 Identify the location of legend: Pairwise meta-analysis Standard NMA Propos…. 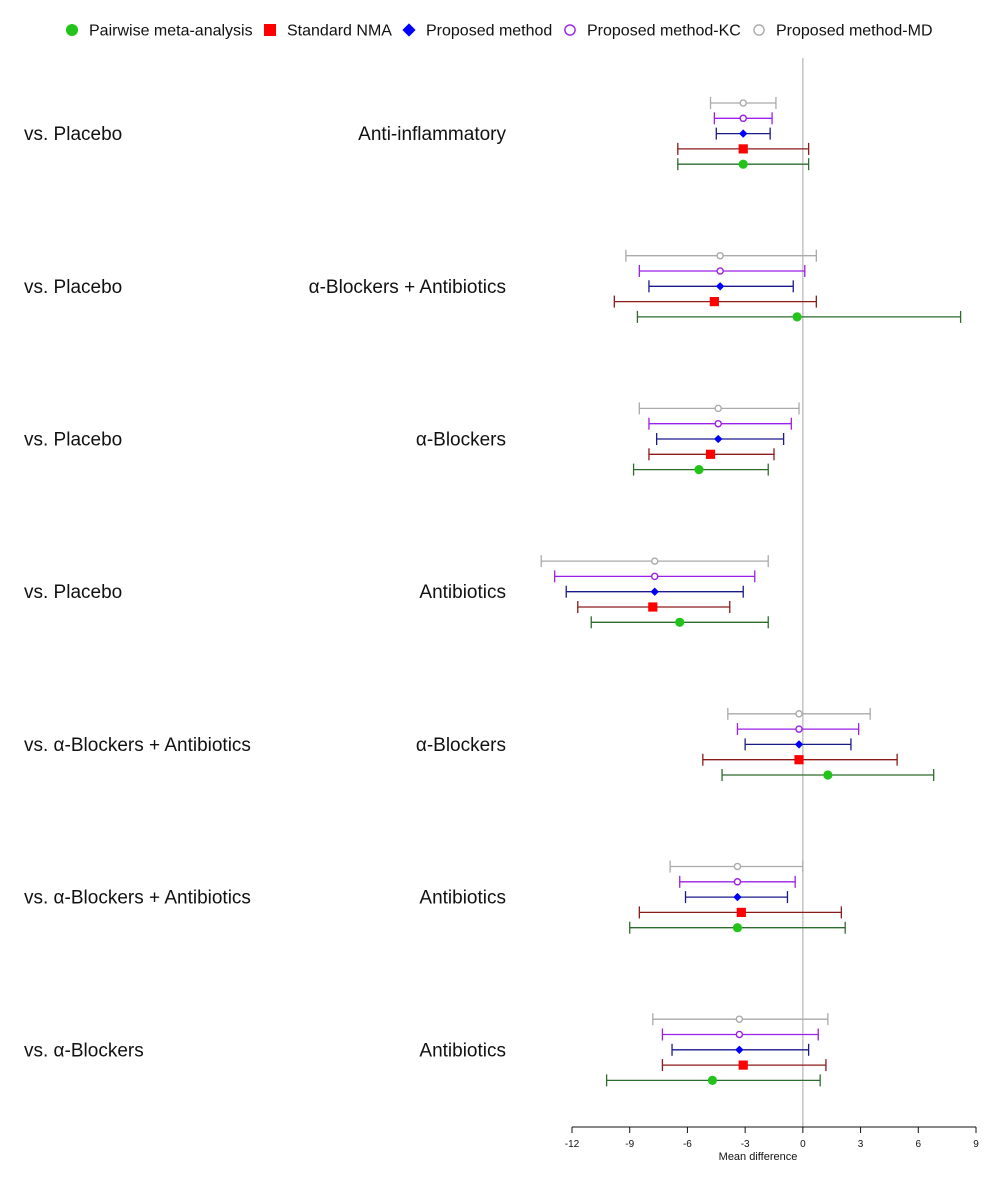
(499, 31).